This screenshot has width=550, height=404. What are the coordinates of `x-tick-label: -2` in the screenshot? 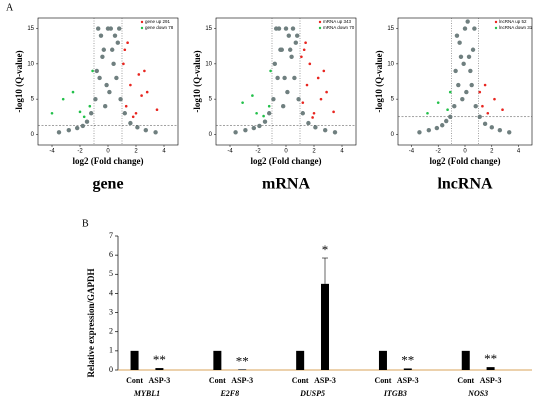 It's located at (439, 152).